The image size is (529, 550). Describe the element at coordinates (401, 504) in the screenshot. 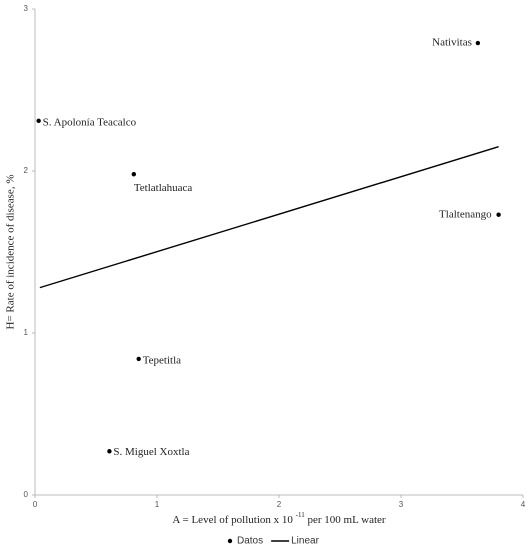

I see `x-tick-label: 3` at that location.